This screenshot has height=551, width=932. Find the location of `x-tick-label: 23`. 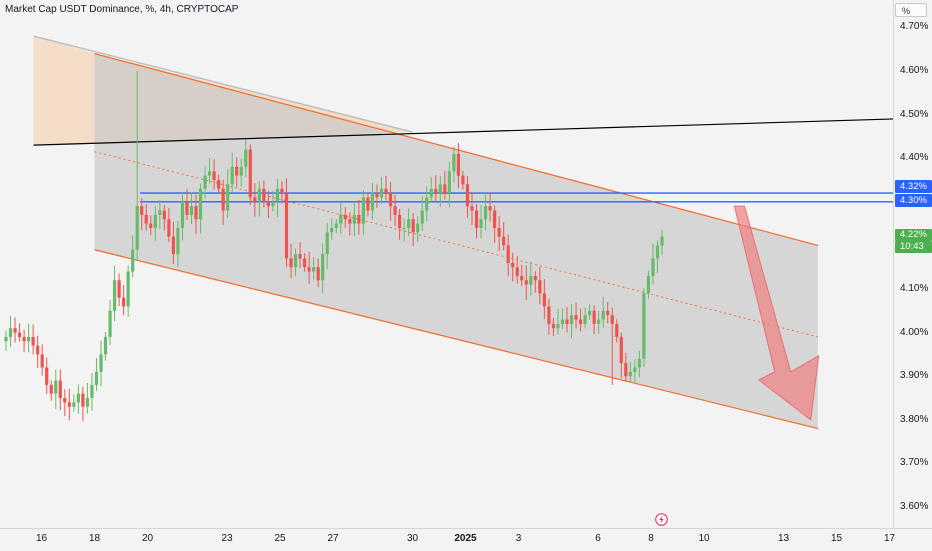

x-tick-label: 23 is located at coordinates (227, 538).